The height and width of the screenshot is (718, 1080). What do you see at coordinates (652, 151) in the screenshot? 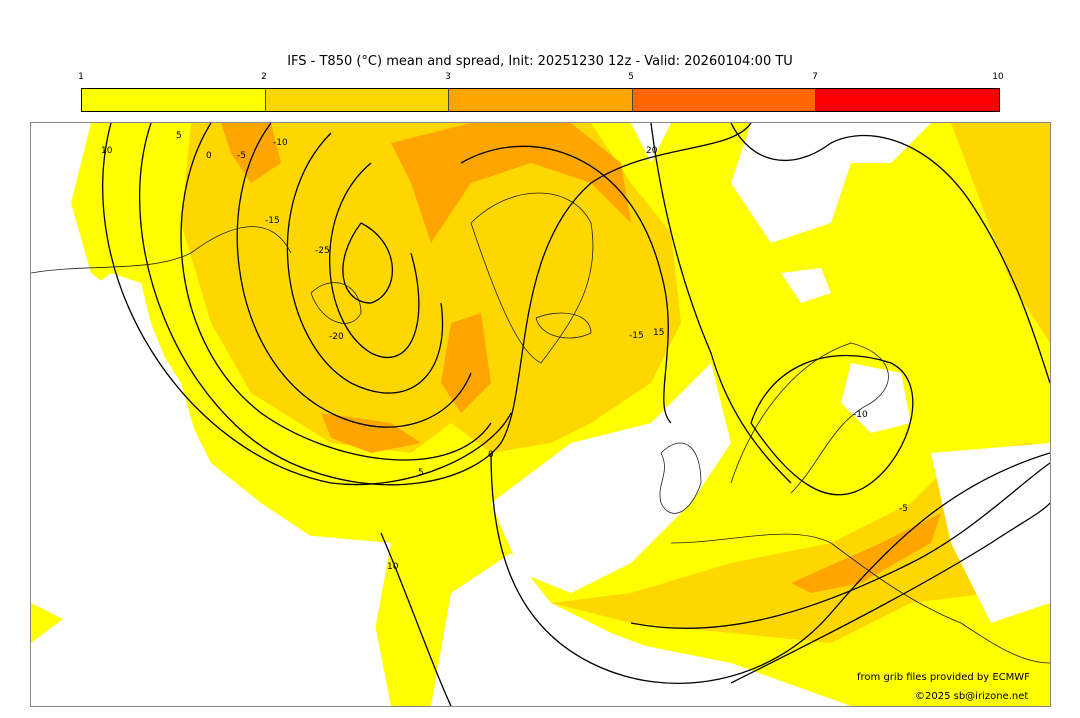
I see `contour-label: 20` at bounding box center [652, 151].